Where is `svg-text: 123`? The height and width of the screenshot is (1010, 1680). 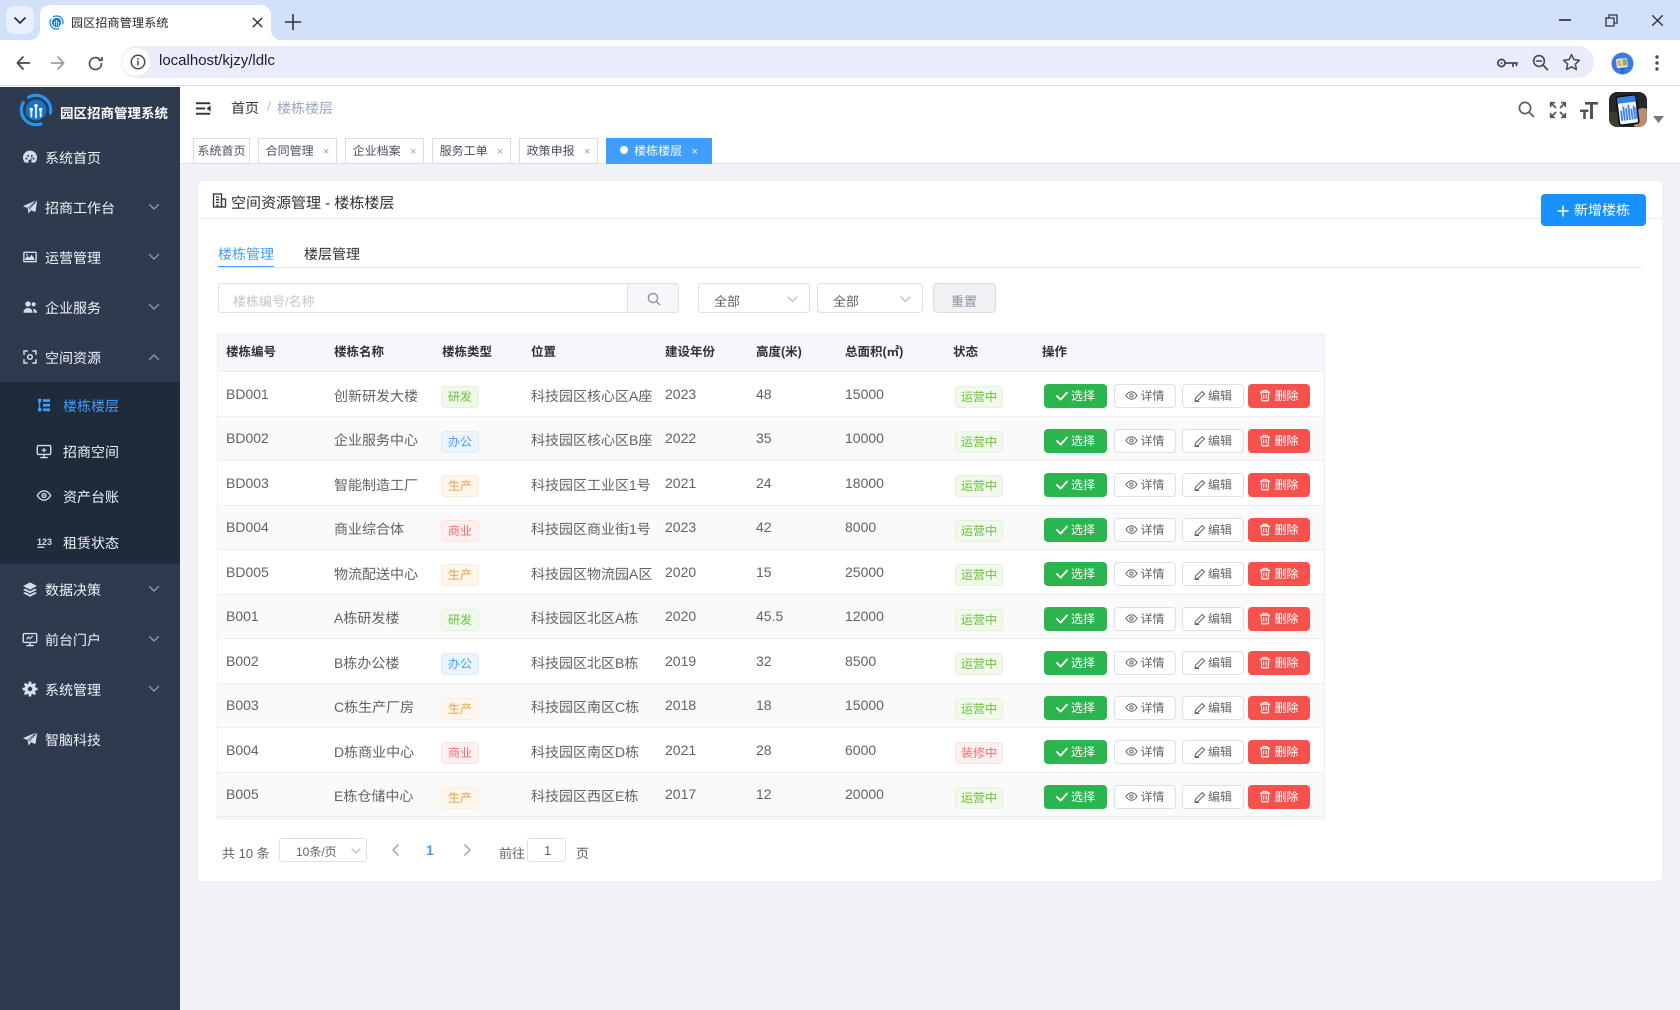 svg-text: 123 is located at coordinates (44, 542).